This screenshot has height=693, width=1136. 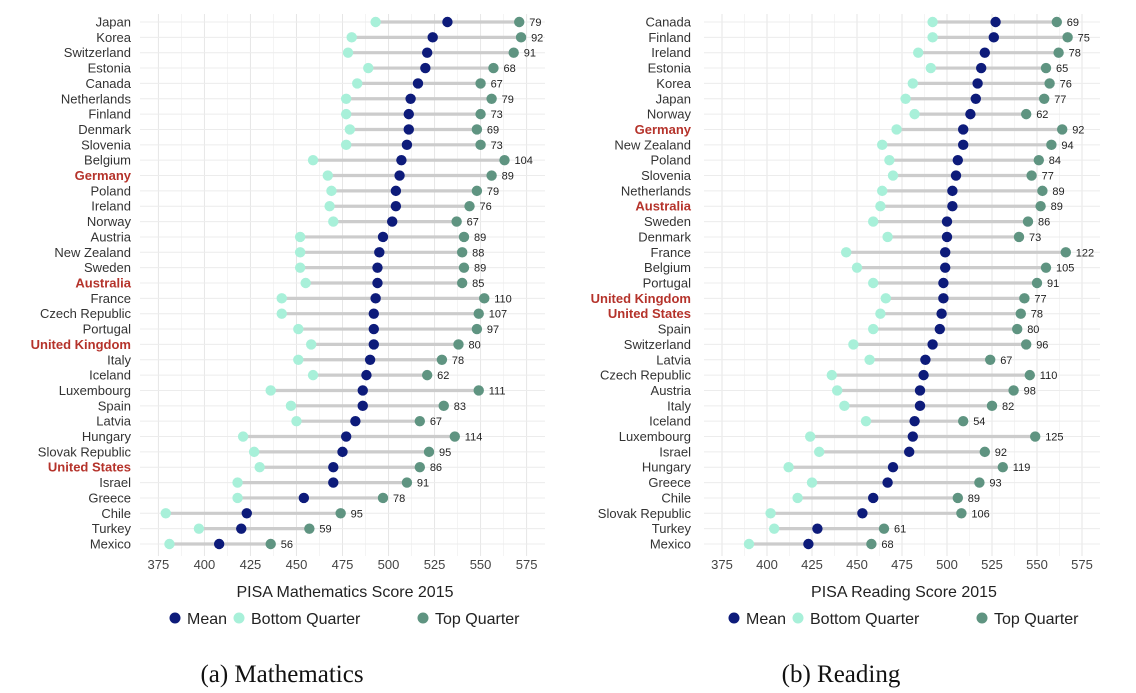 What do you see at coordinates (1008, 407) in the screenshot?
I see `gap-label: 82` at bounding box center [1008, 407].